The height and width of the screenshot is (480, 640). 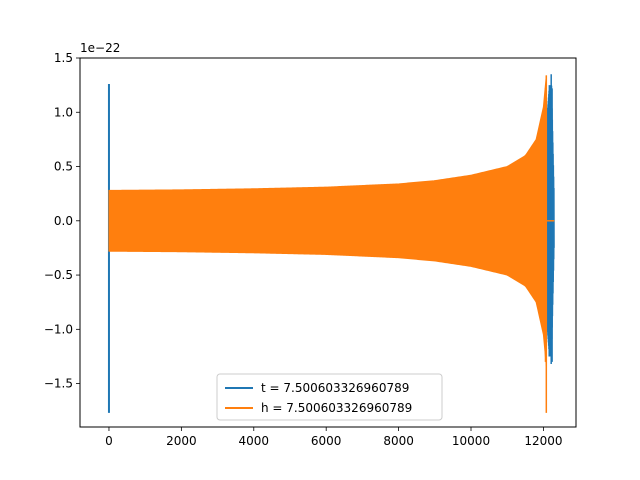 I want to click on y-tick-label: 1.5, so click(x=63, y=58).